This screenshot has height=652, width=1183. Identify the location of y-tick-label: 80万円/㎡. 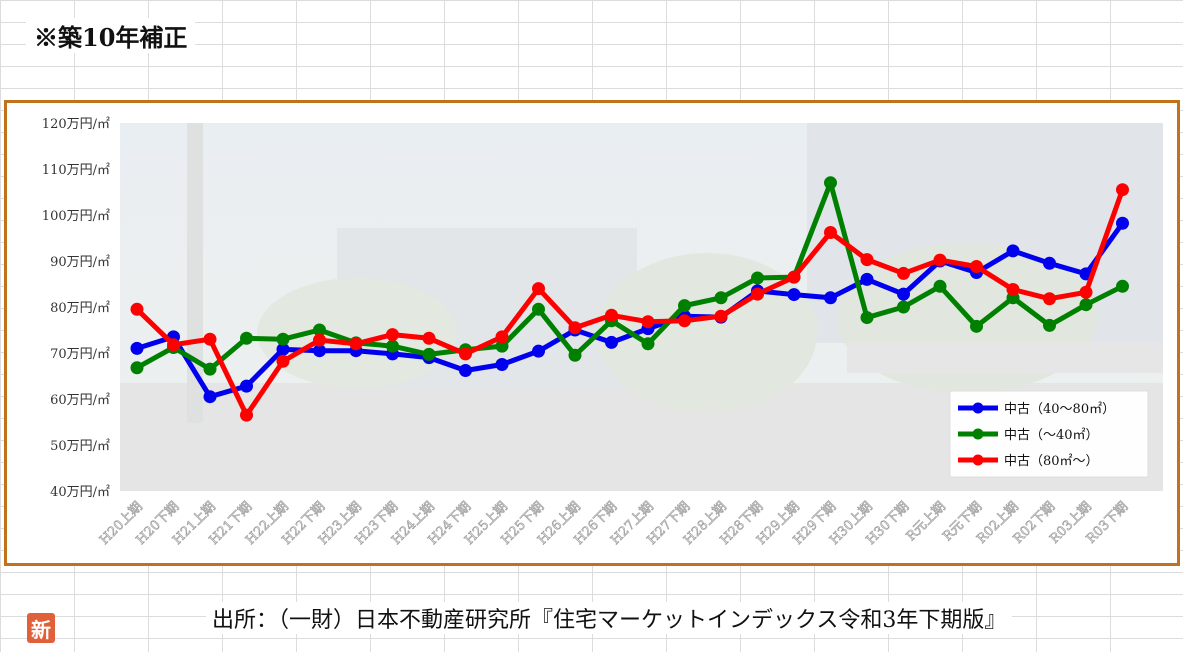
(80, 308).